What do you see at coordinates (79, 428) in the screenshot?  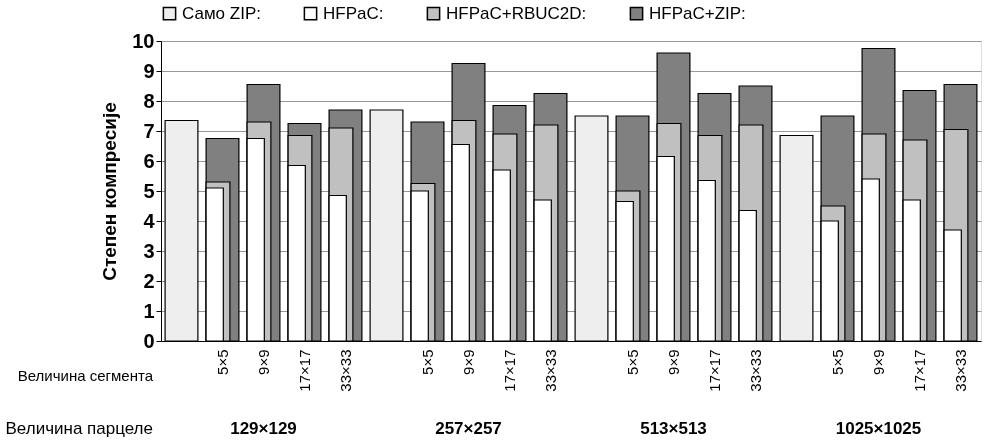 I see `text: Величина парцеле` at bounding box center [79, 428].